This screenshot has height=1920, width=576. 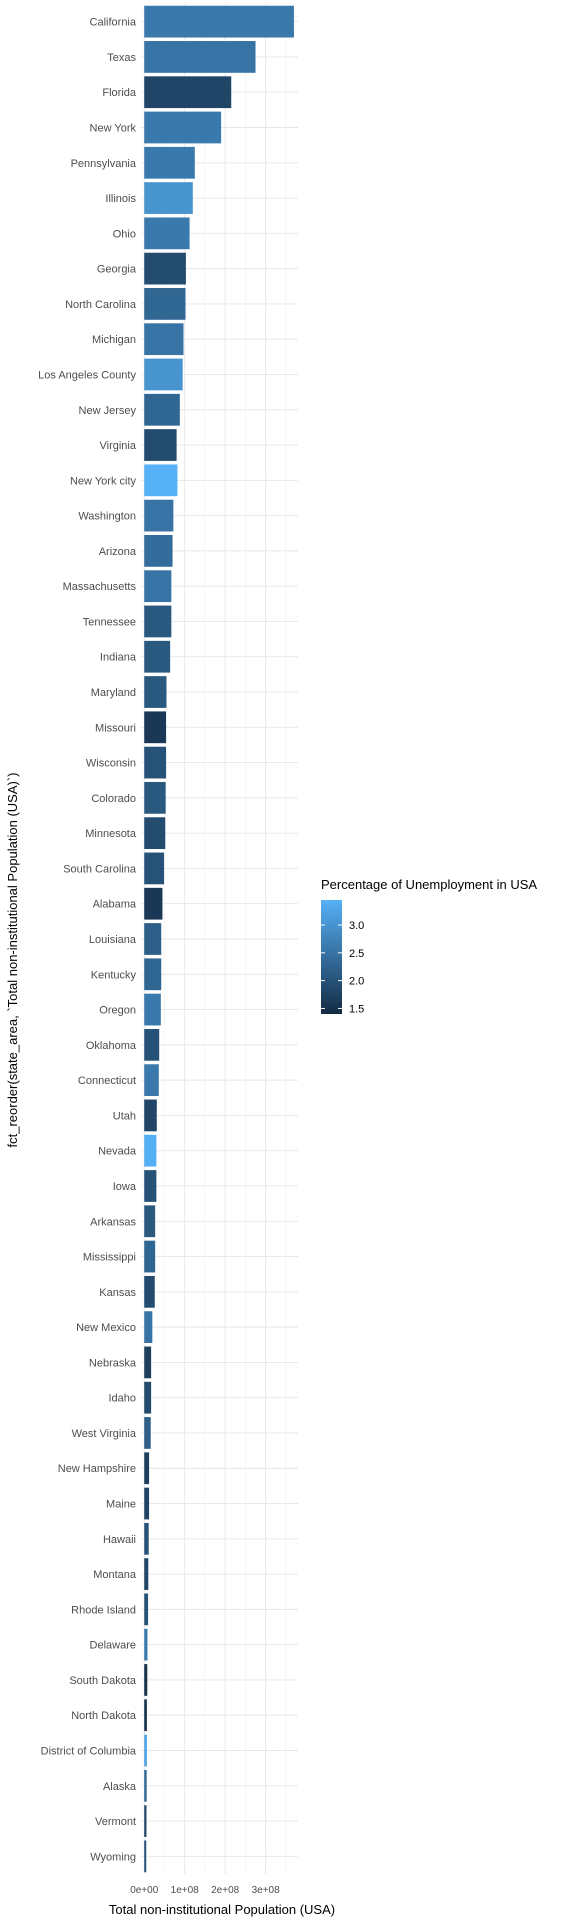 What do you see at coordinates (185, 1890) in the screenshot?
I see `x-tick-label: 1e+08` at bounding box center [185, 1890].